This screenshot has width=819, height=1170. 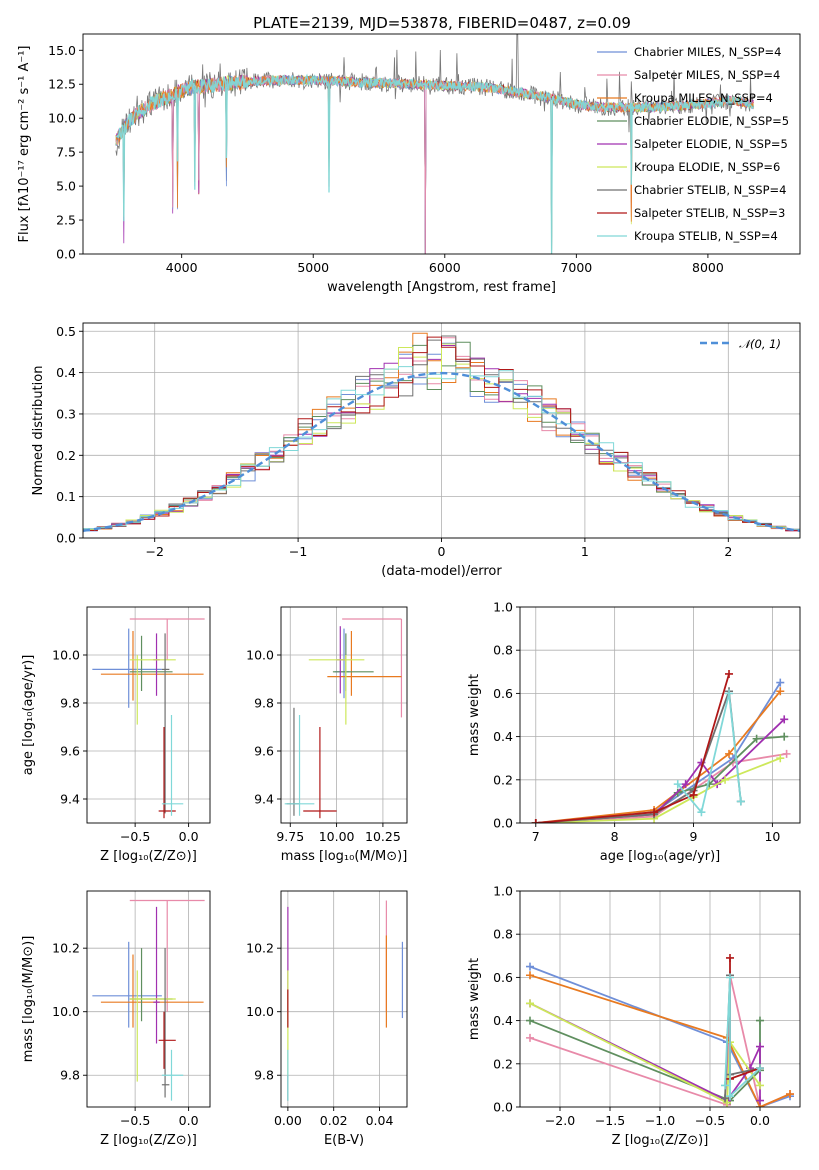 What do you see at coordinates (290, 836) in the screenshot?
I see `x-tick-label: 9.75` at bounding box center [290, 836].